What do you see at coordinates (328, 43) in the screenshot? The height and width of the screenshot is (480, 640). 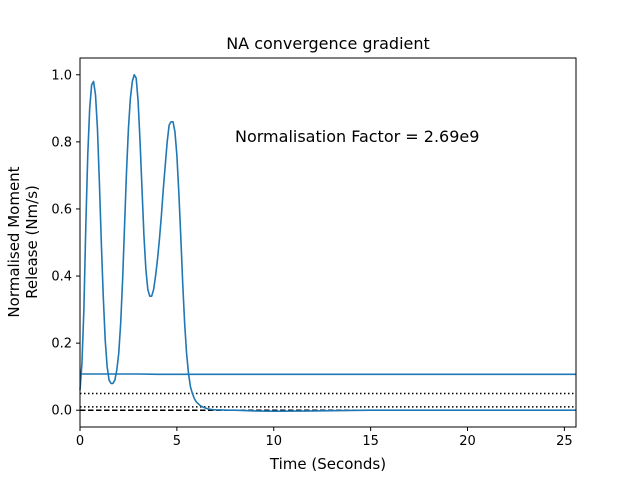 I see `chart-title: NA convergence gradient` at bounding box center [328, 43].